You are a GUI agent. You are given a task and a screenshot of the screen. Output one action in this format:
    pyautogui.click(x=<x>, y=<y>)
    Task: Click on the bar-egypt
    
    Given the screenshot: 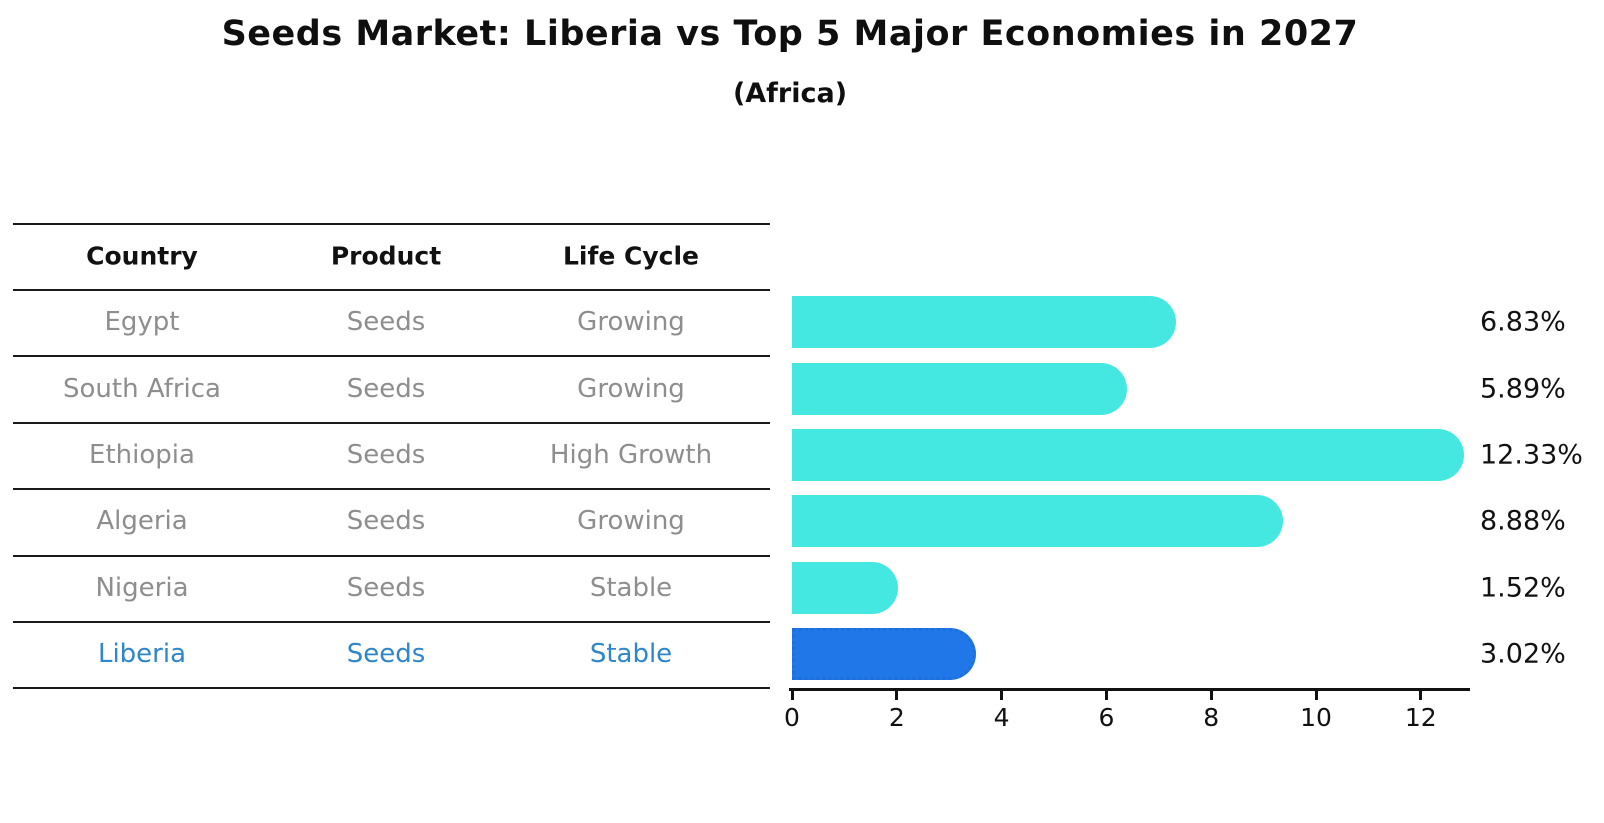 What is the action you would take?
    pyautogui.click(x=984, y=322)
    